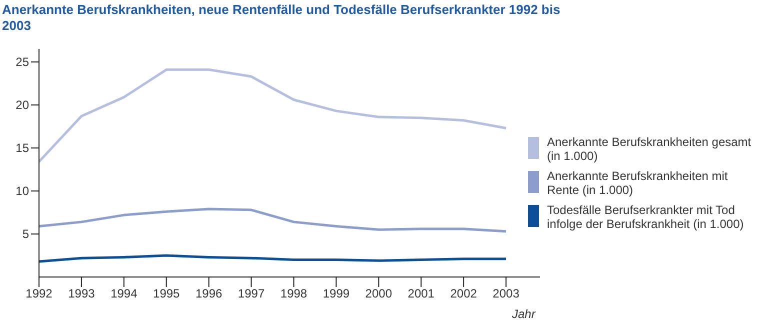 The image size is (777, 327). I want to click on x-tick-label: 2002, so click(464, 293).